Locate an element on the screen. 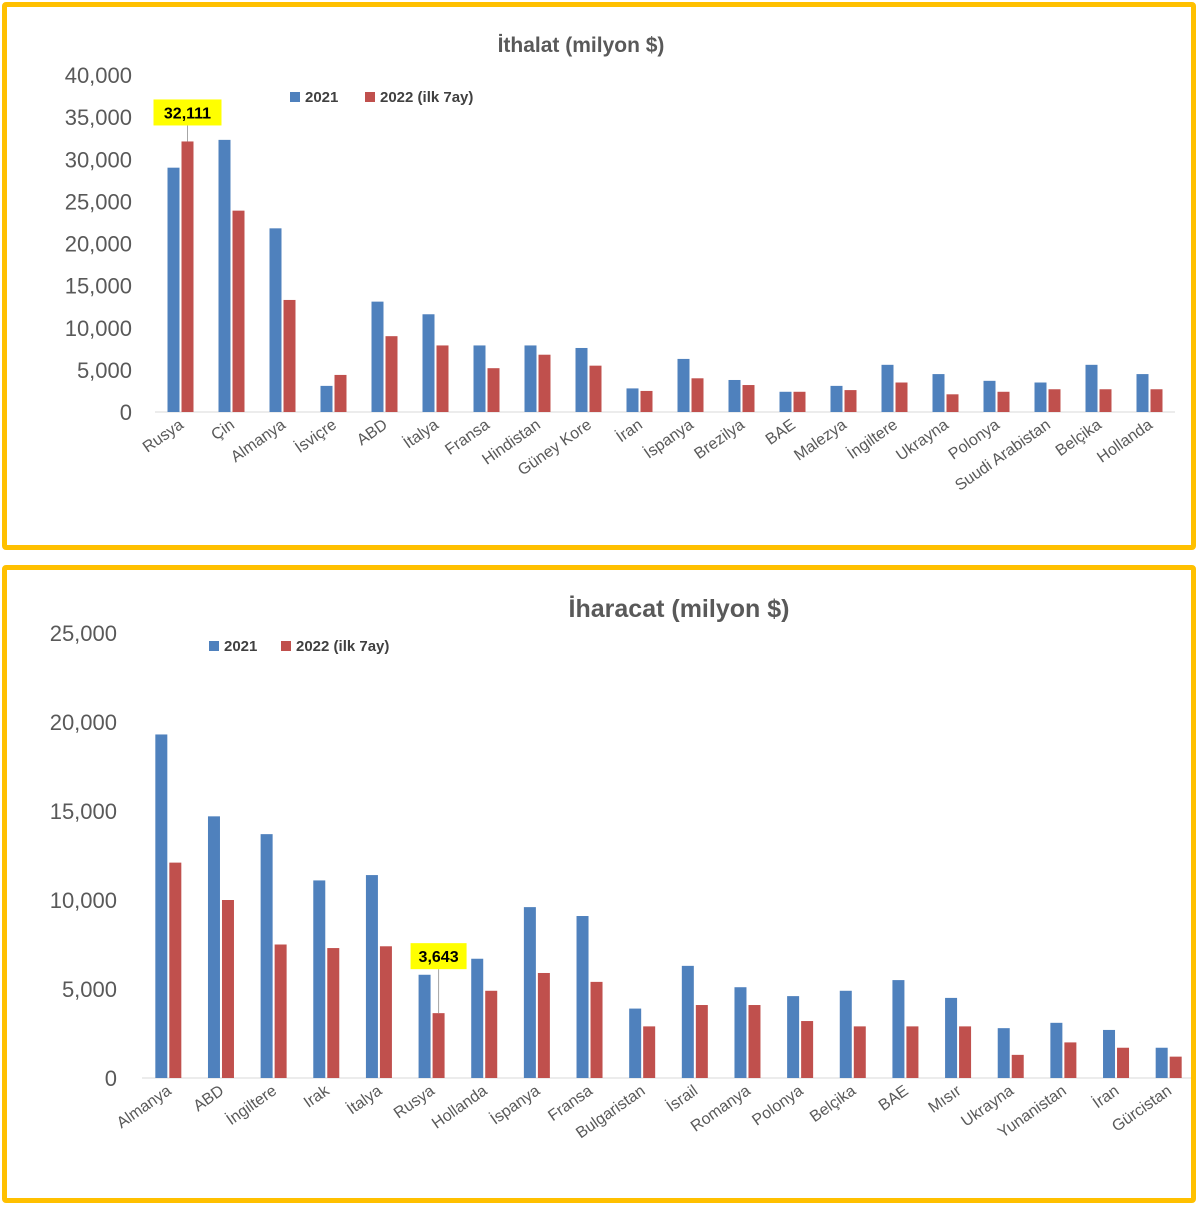 This screenshot has height=1205, width=1200. export-y-tick-label: 25,000 is located at coordinates (83, 633).